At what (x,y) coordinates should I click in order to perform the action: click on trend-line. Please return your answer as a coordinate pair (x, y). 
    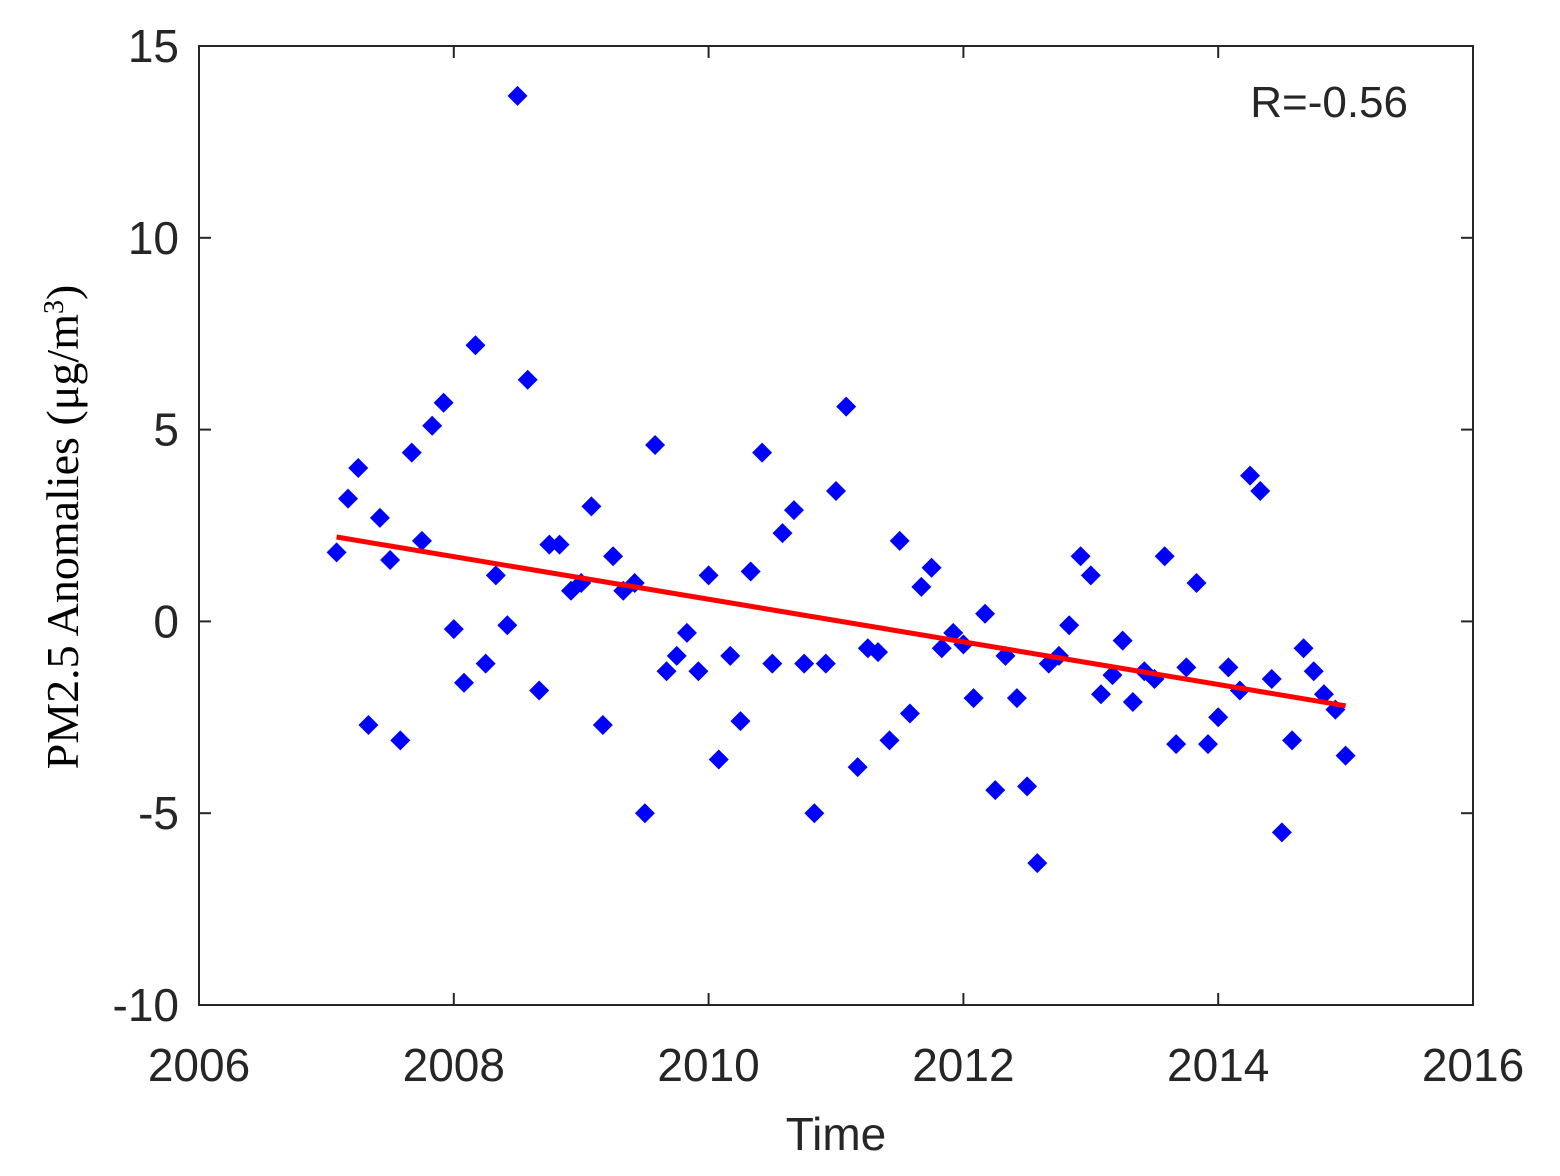
    Looking at the image, I should click on (841, 621).